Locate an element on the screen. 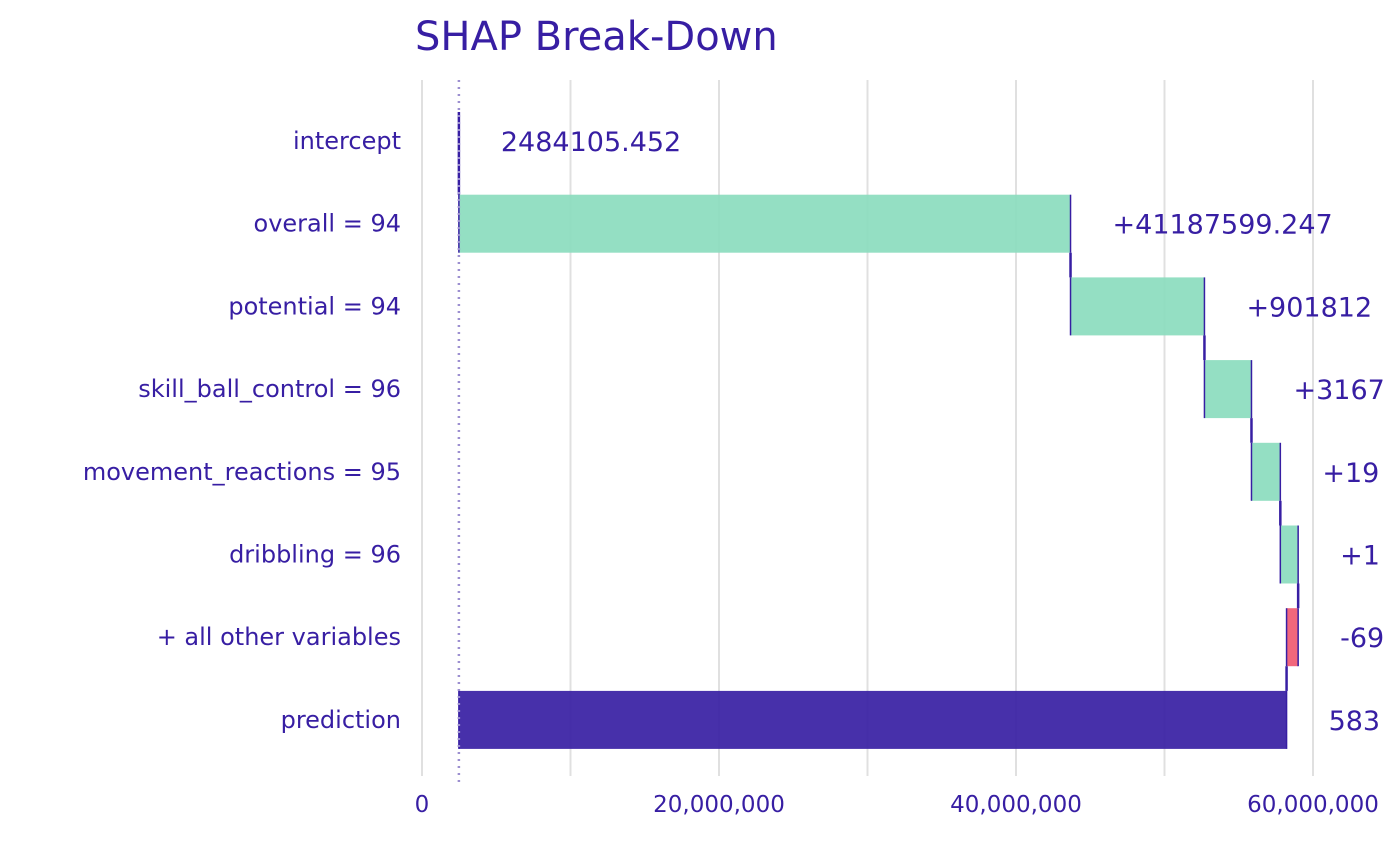 Image resolution: width=1400 pixels, height=866 pixels. x-tick-label: 60,000,000 is located at coordinates (1313, 805).